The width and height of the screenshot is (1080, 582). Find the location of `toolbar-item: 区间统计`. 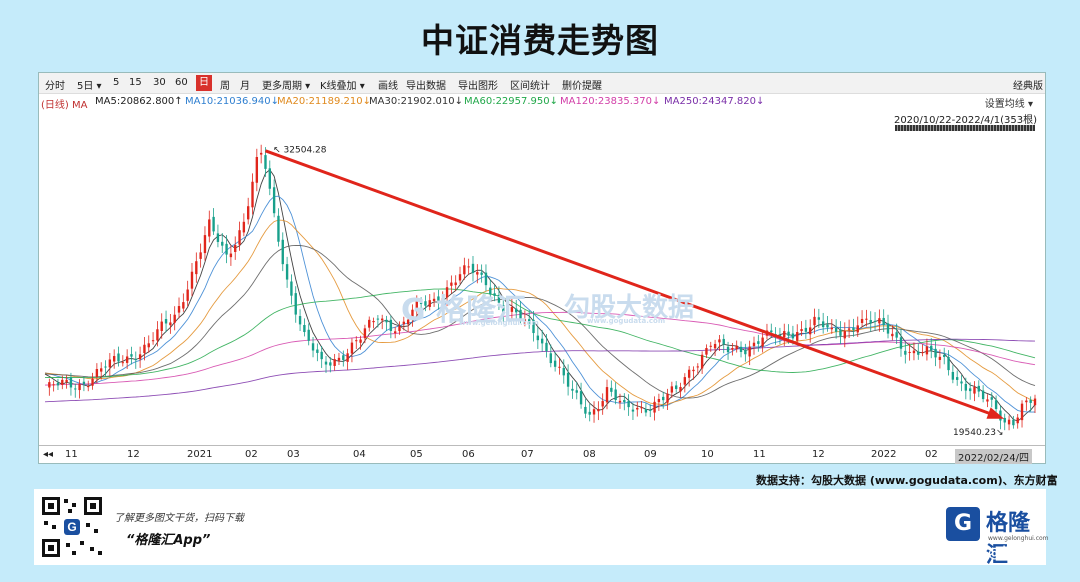

toolbar-item: 区间统计 is located at coordinates (530, 86).